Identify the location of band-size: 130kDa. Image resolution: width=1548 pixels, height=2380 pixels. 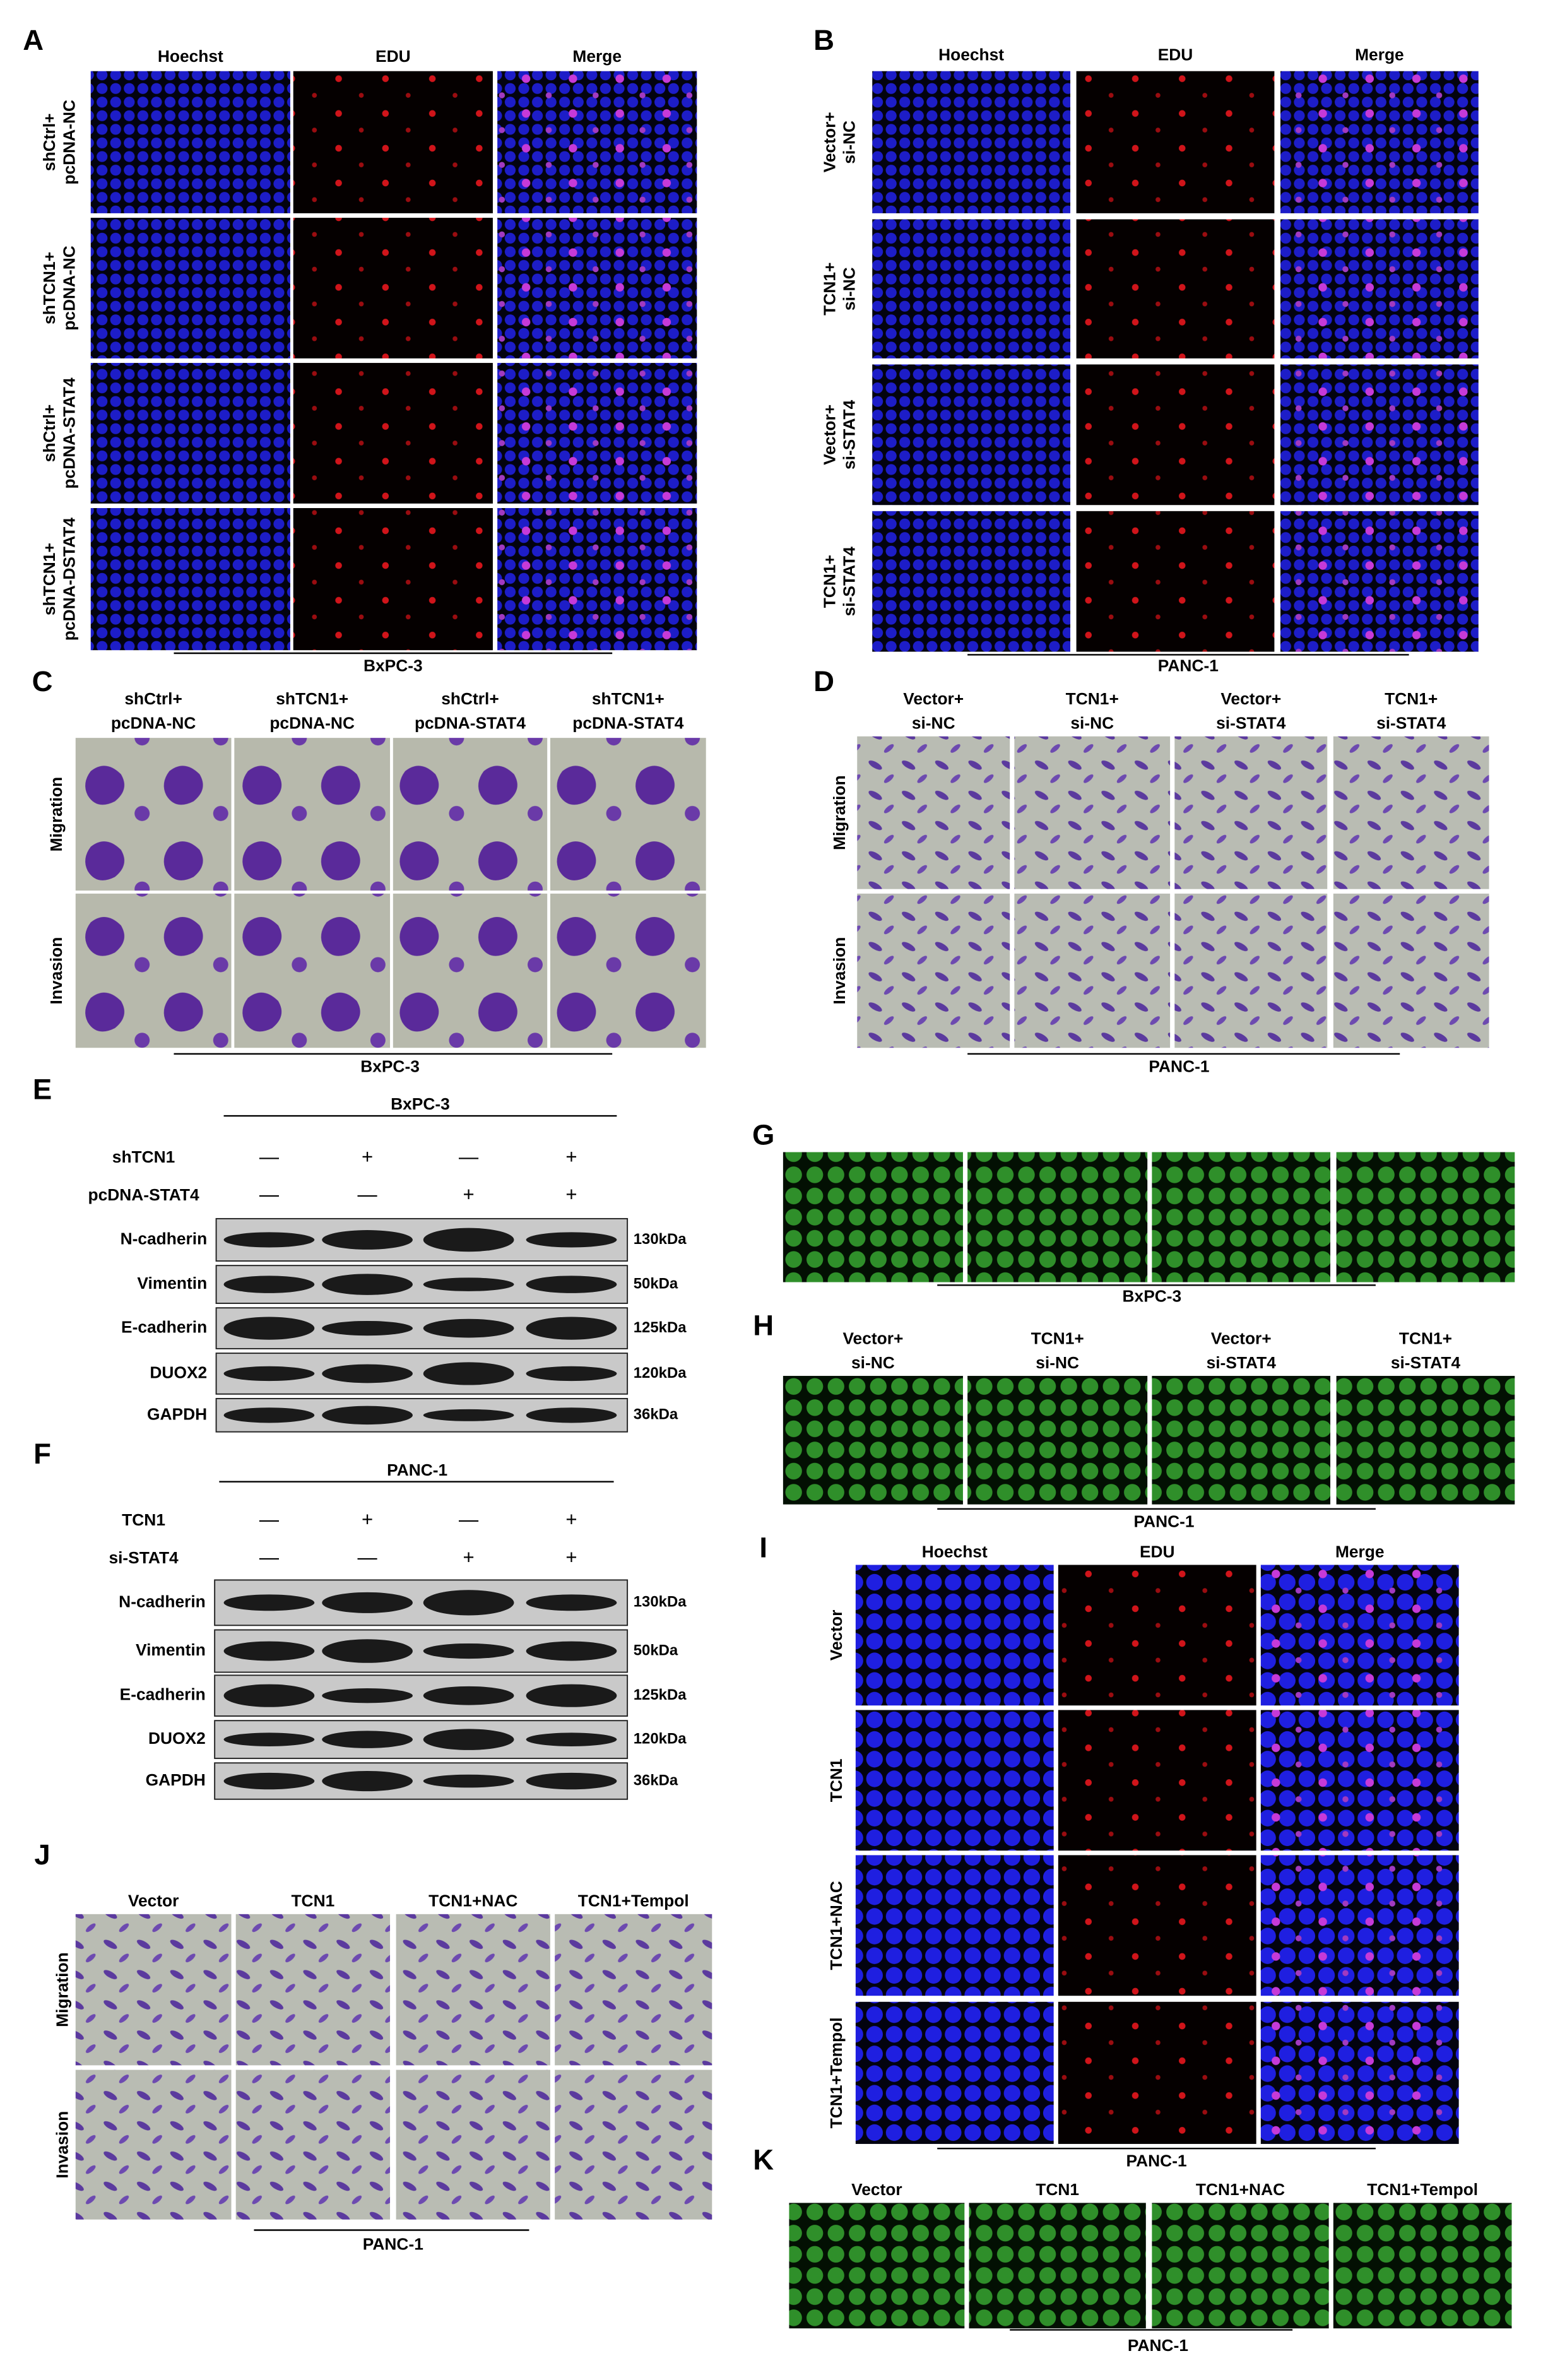
(661, 1602).